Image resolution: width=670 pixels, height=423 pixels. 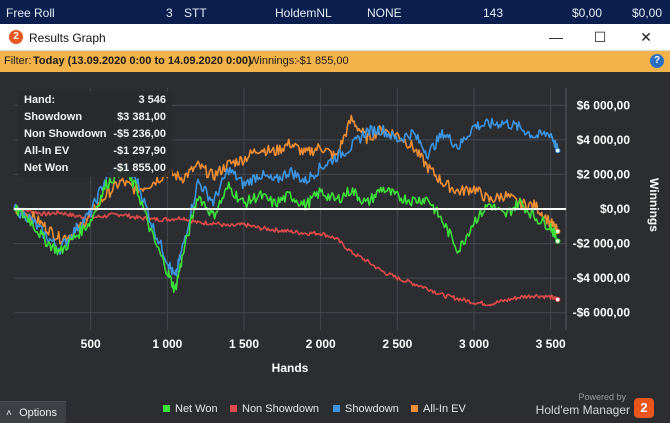 What do you see at coordinates (18, 61) in the screenshot?
I see `filter-prefix: Filter:` at bounding box center [18, 61].